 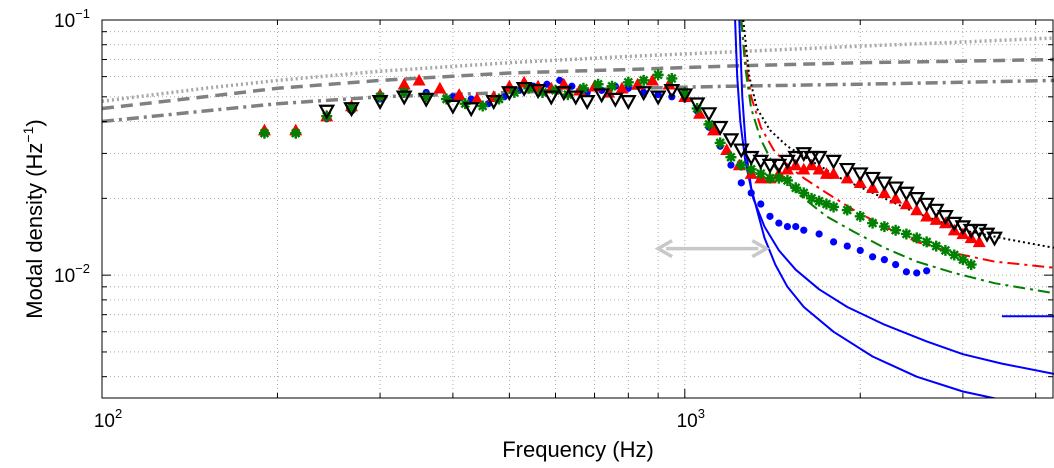 I want to click on y-axis-title-sup: −1, so click(x=28, y=134).